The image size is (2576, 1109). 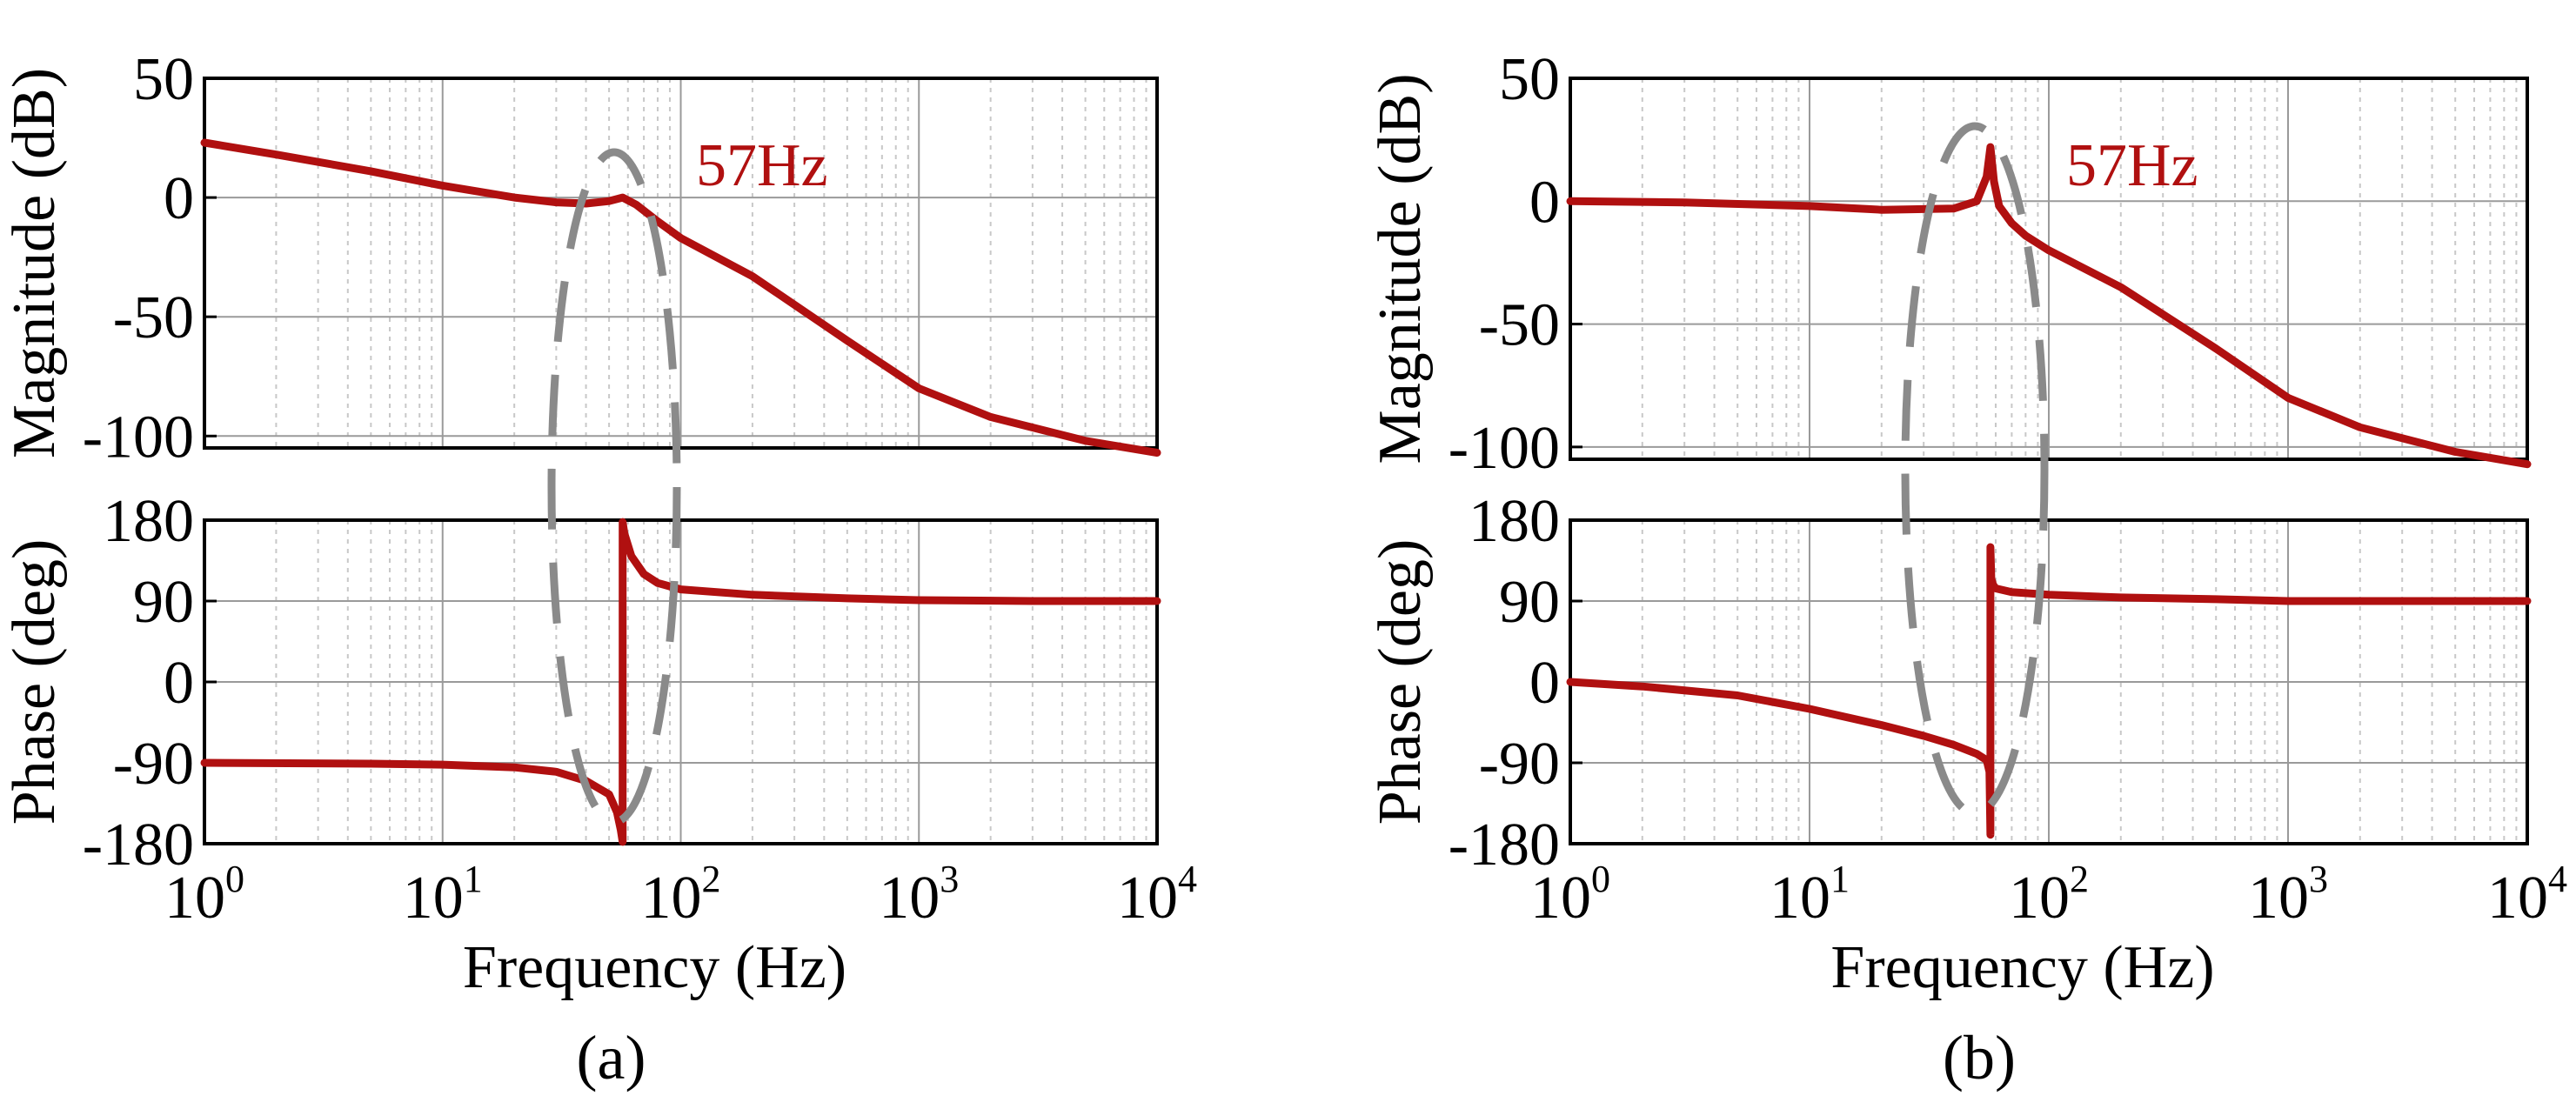 What do you see at coordinates (1979, 1057) in the screenshot?
I see `panel-caption: (b)` at bounding box center [1979, 1057].